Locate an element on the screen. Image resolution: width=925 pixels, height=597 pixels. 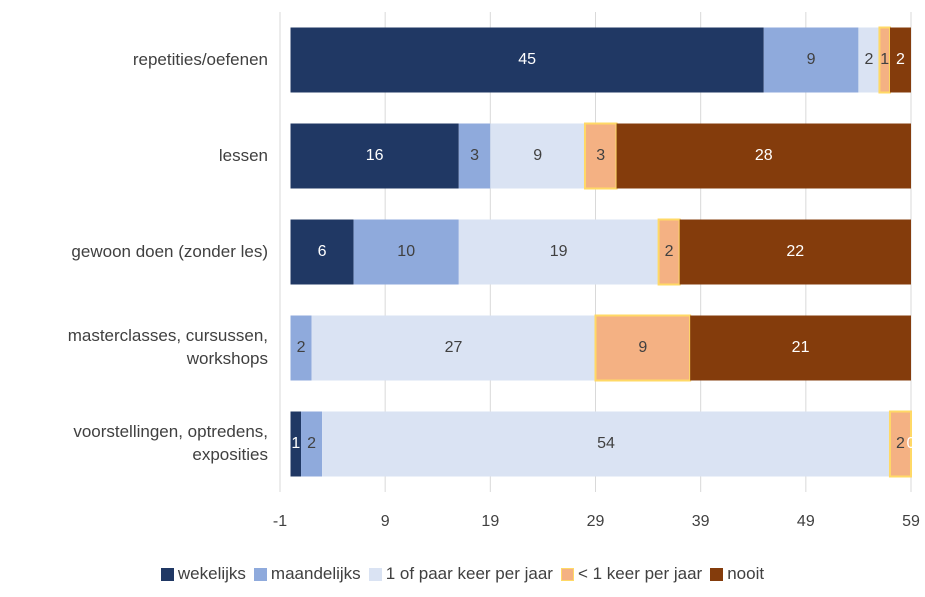
legend-label: 1 of paar keer per jaar is located at coordinates (469, 573).